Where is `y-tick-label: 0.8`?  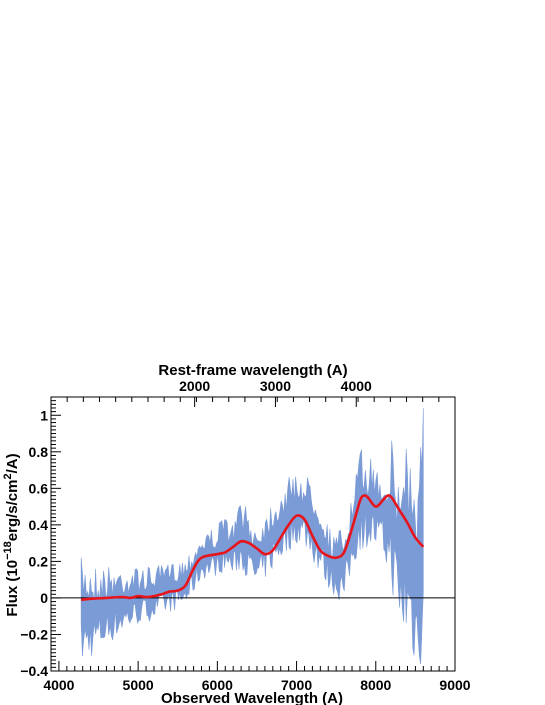 y-tick-label: 0.8 is located at coordinates (39, 452).